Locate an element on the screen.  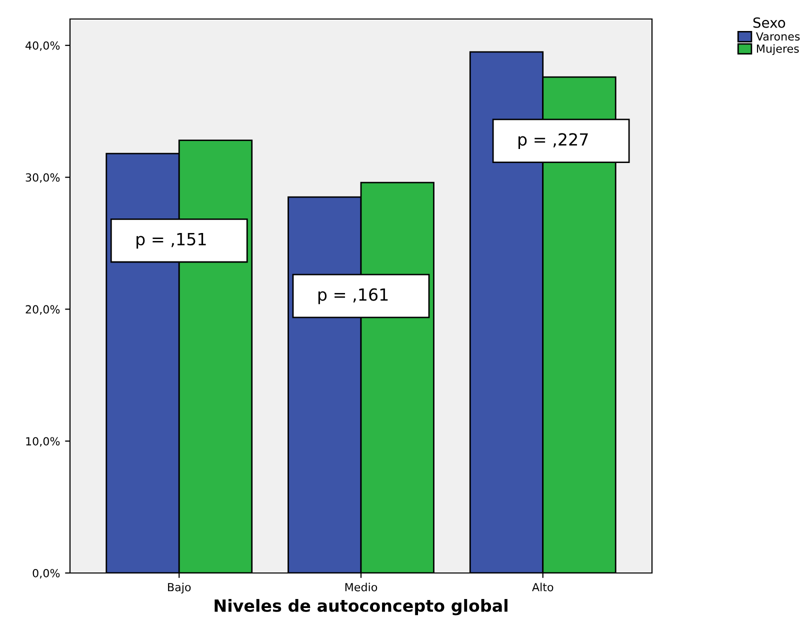
x-tick-label: Alto is located at coordinates (543, 587).